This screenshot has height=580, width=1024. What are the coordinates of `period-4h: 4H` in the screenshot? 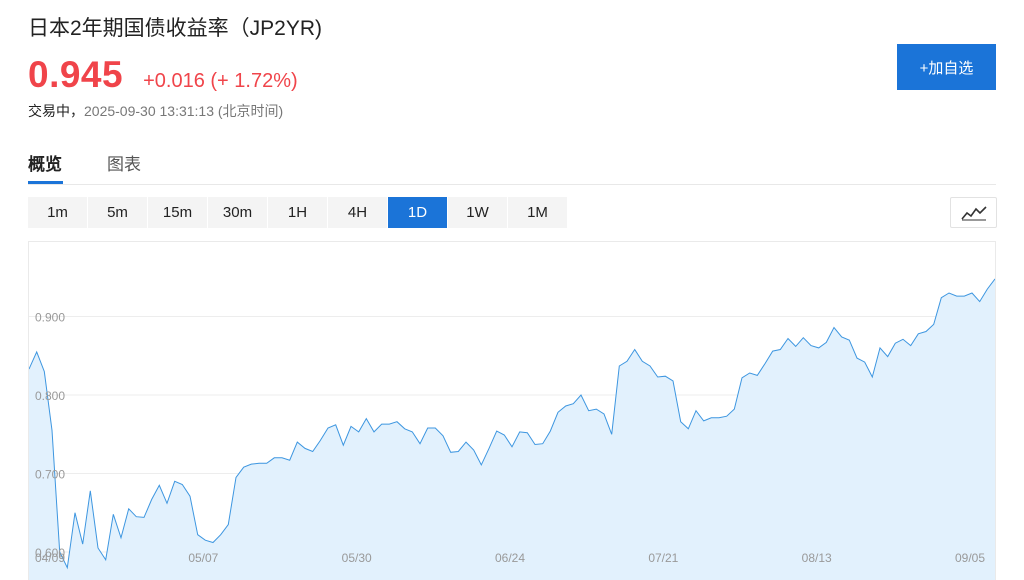 It's located at (357, 212).